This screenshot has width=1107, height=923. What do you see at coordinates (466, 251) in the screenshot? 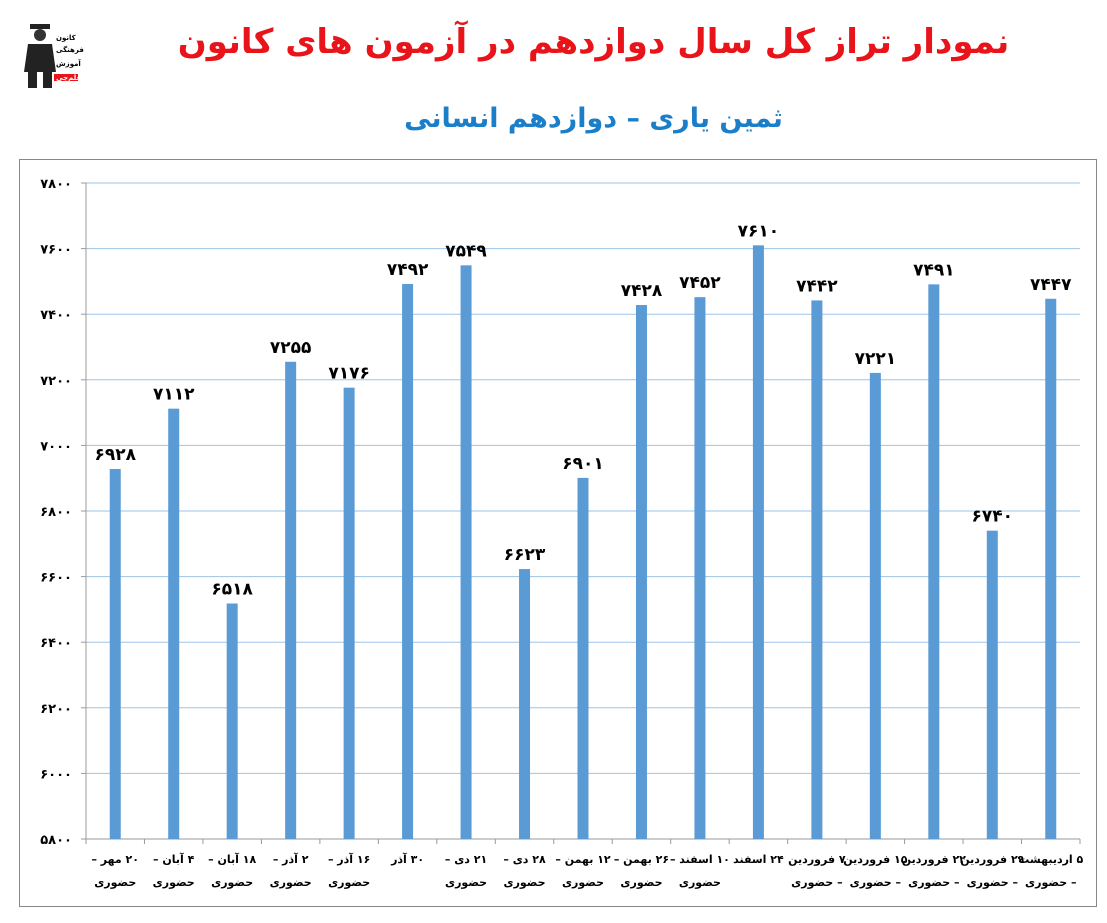
I see `data-label: ۷۵۴۹` at bounding box center [466, 251].